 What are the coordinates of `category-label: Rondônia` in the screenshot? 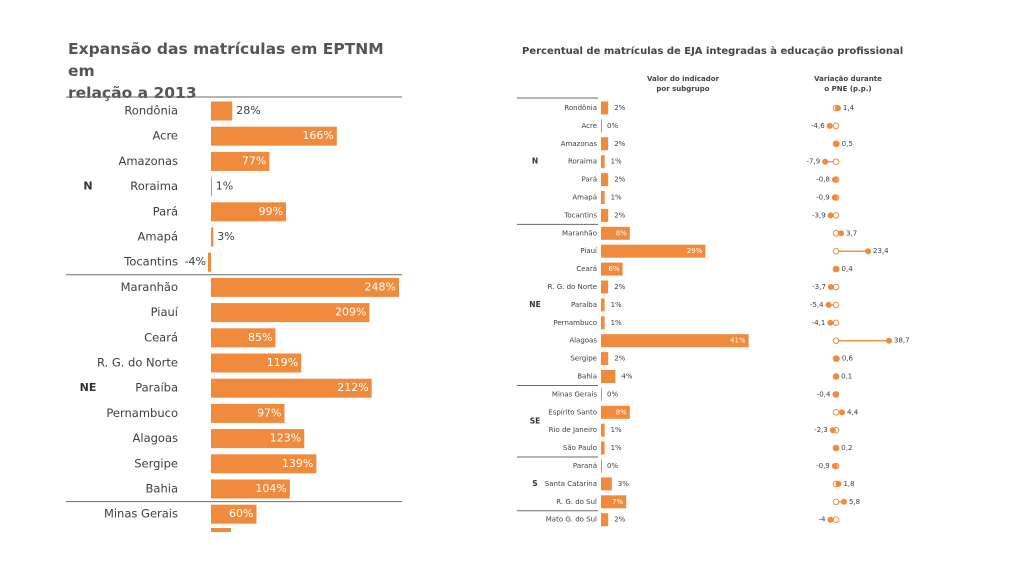 It's located at (580, 108).